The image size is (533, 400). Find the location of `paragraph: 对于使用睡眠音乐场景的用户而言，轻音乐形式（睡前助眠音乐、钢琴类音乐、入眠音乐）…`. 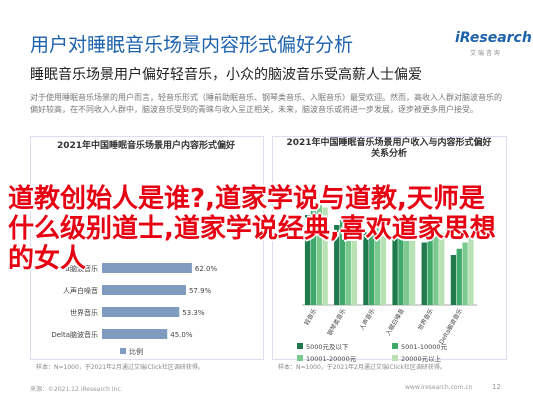

paragraph: 对于使用睡眠音乐场景的用户而言，轻音乐形式（睡前助眠音乐、钢琴类音乐、入眠音乐）… is located at coordinates (266, 103).